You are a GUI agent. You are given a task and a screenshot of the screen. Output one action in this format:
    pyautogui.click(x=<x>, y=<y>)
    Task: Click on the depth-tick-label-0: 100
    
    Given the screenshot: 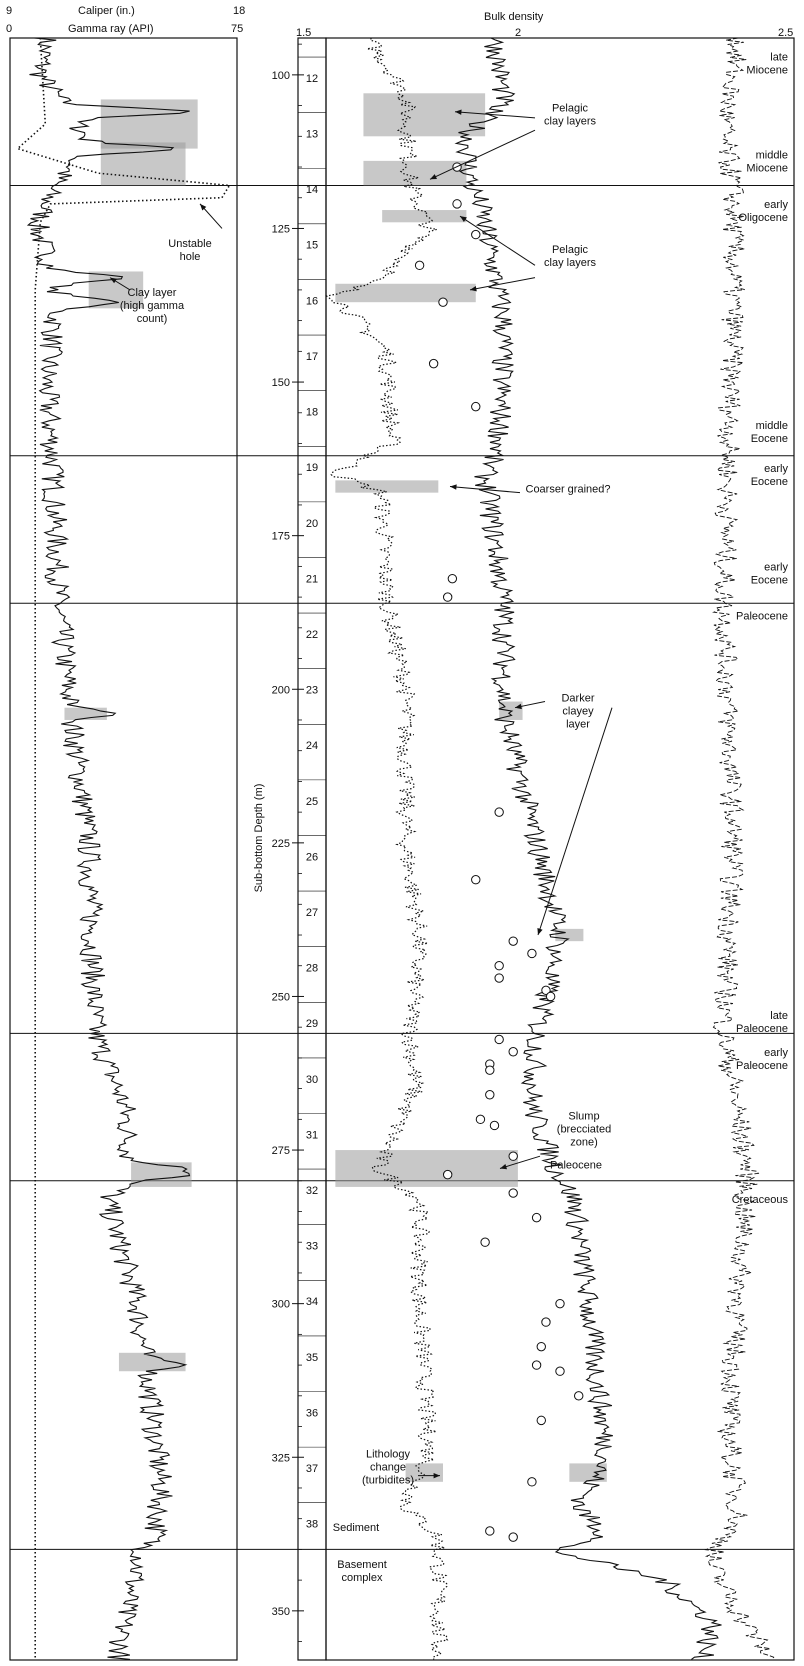 What is the action you would take?
    pyautogui.click(x=281, y=76)
    